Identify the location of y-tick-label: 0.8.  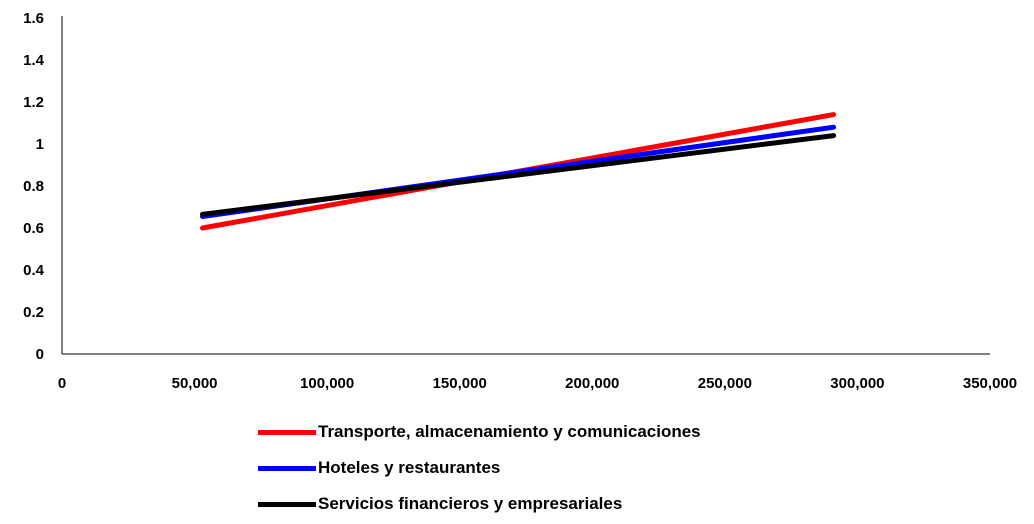
(33, 186).